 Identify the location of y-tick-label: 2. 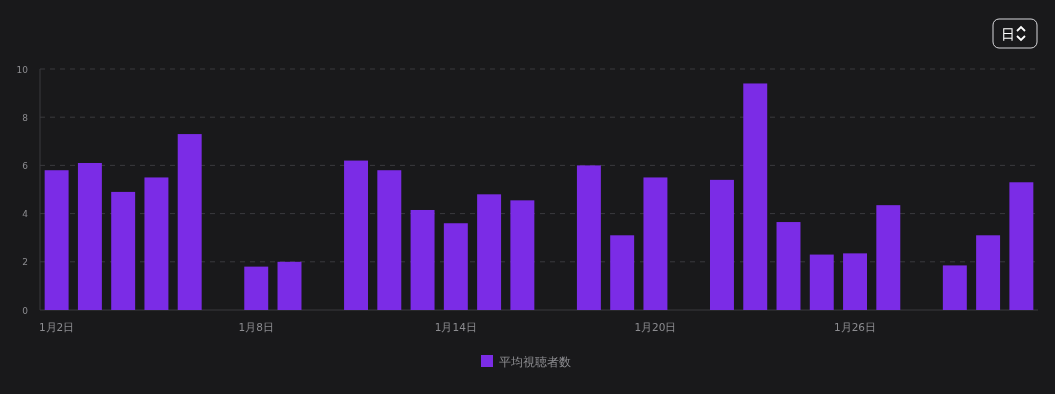
(25, 262).